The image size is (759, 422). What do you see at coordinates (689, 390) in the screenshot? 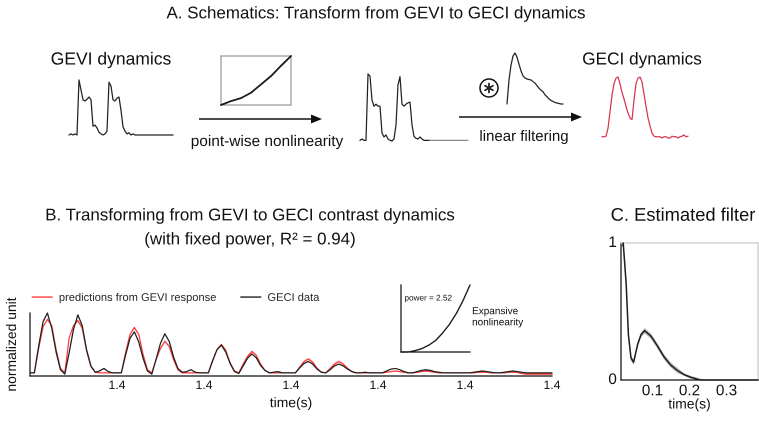
I see `x-tick-label: 0.2` at bounding box center [689, 390].